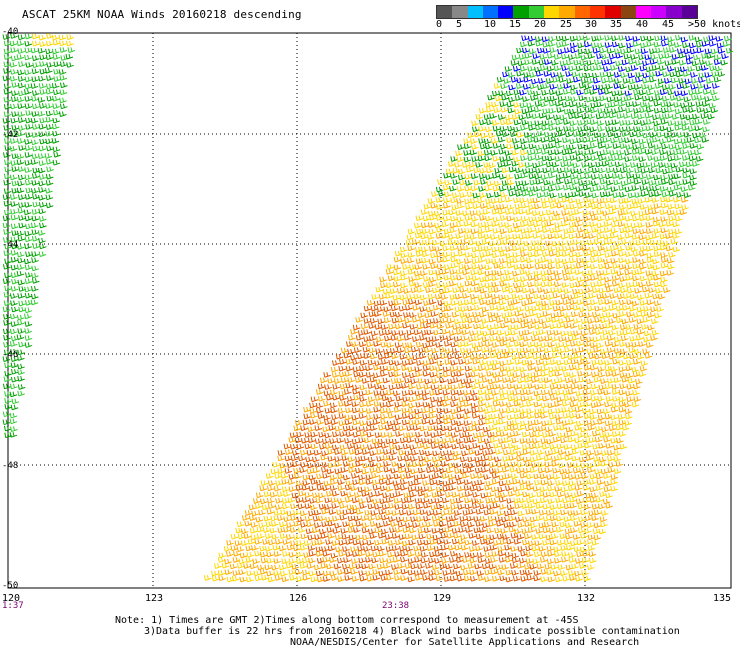 The height and width of the screenshot is (650, 740). I want to click on colorbar-label: 30, so click(591, 24).